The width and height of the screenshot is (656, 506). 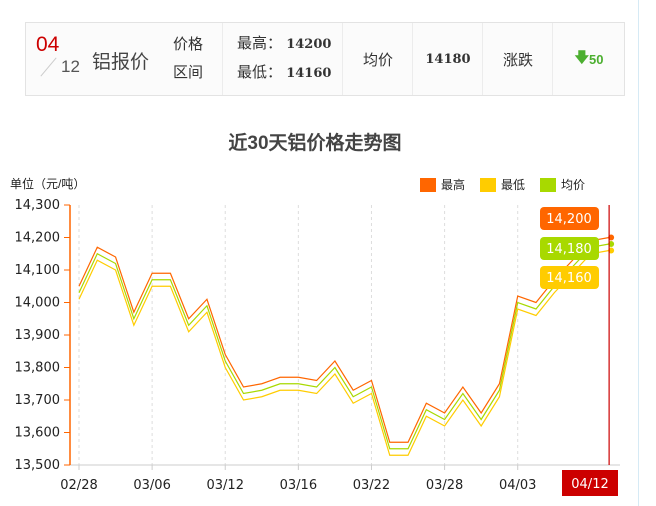 I want to click on chart-title: 近30天铝价格走势图, so click(x=315, y=143).